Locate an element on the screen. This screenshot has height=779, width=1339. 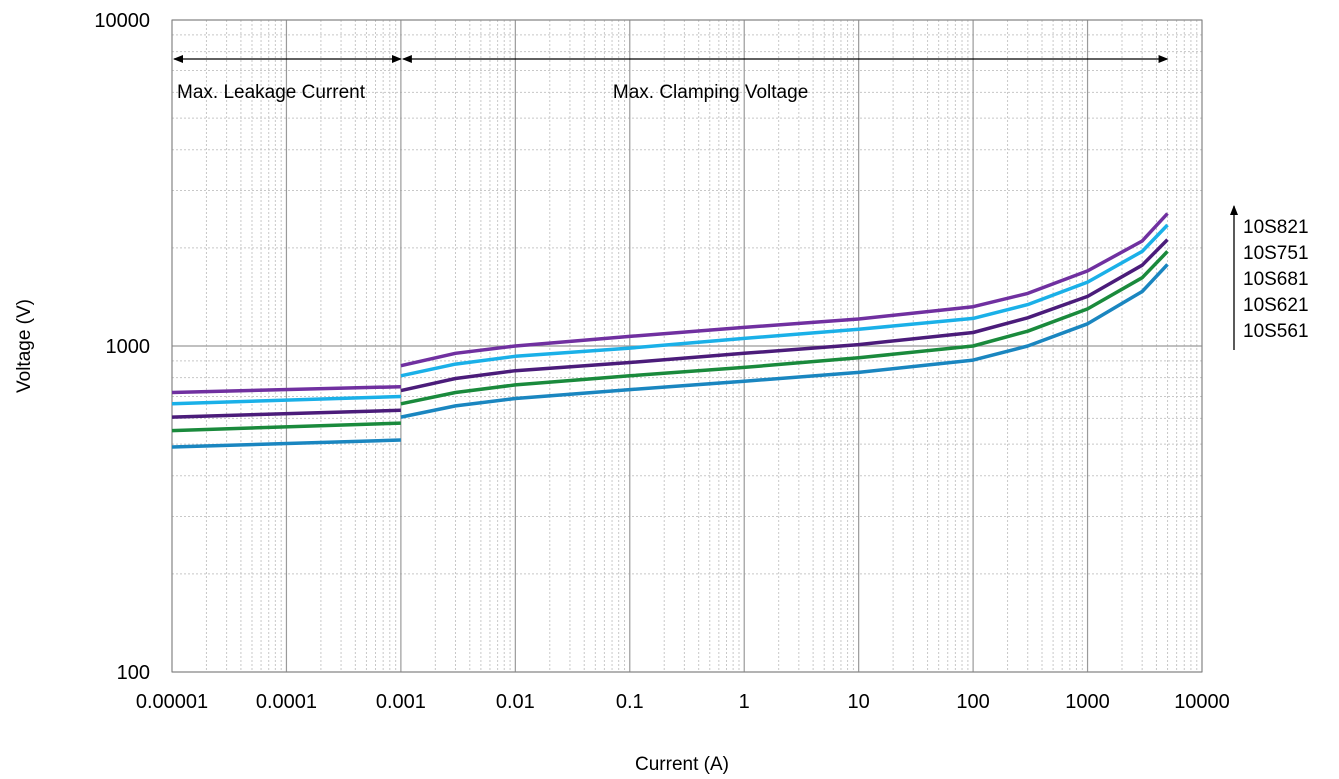
series-line-10s751-leakage is located at coordinates (286, 400).